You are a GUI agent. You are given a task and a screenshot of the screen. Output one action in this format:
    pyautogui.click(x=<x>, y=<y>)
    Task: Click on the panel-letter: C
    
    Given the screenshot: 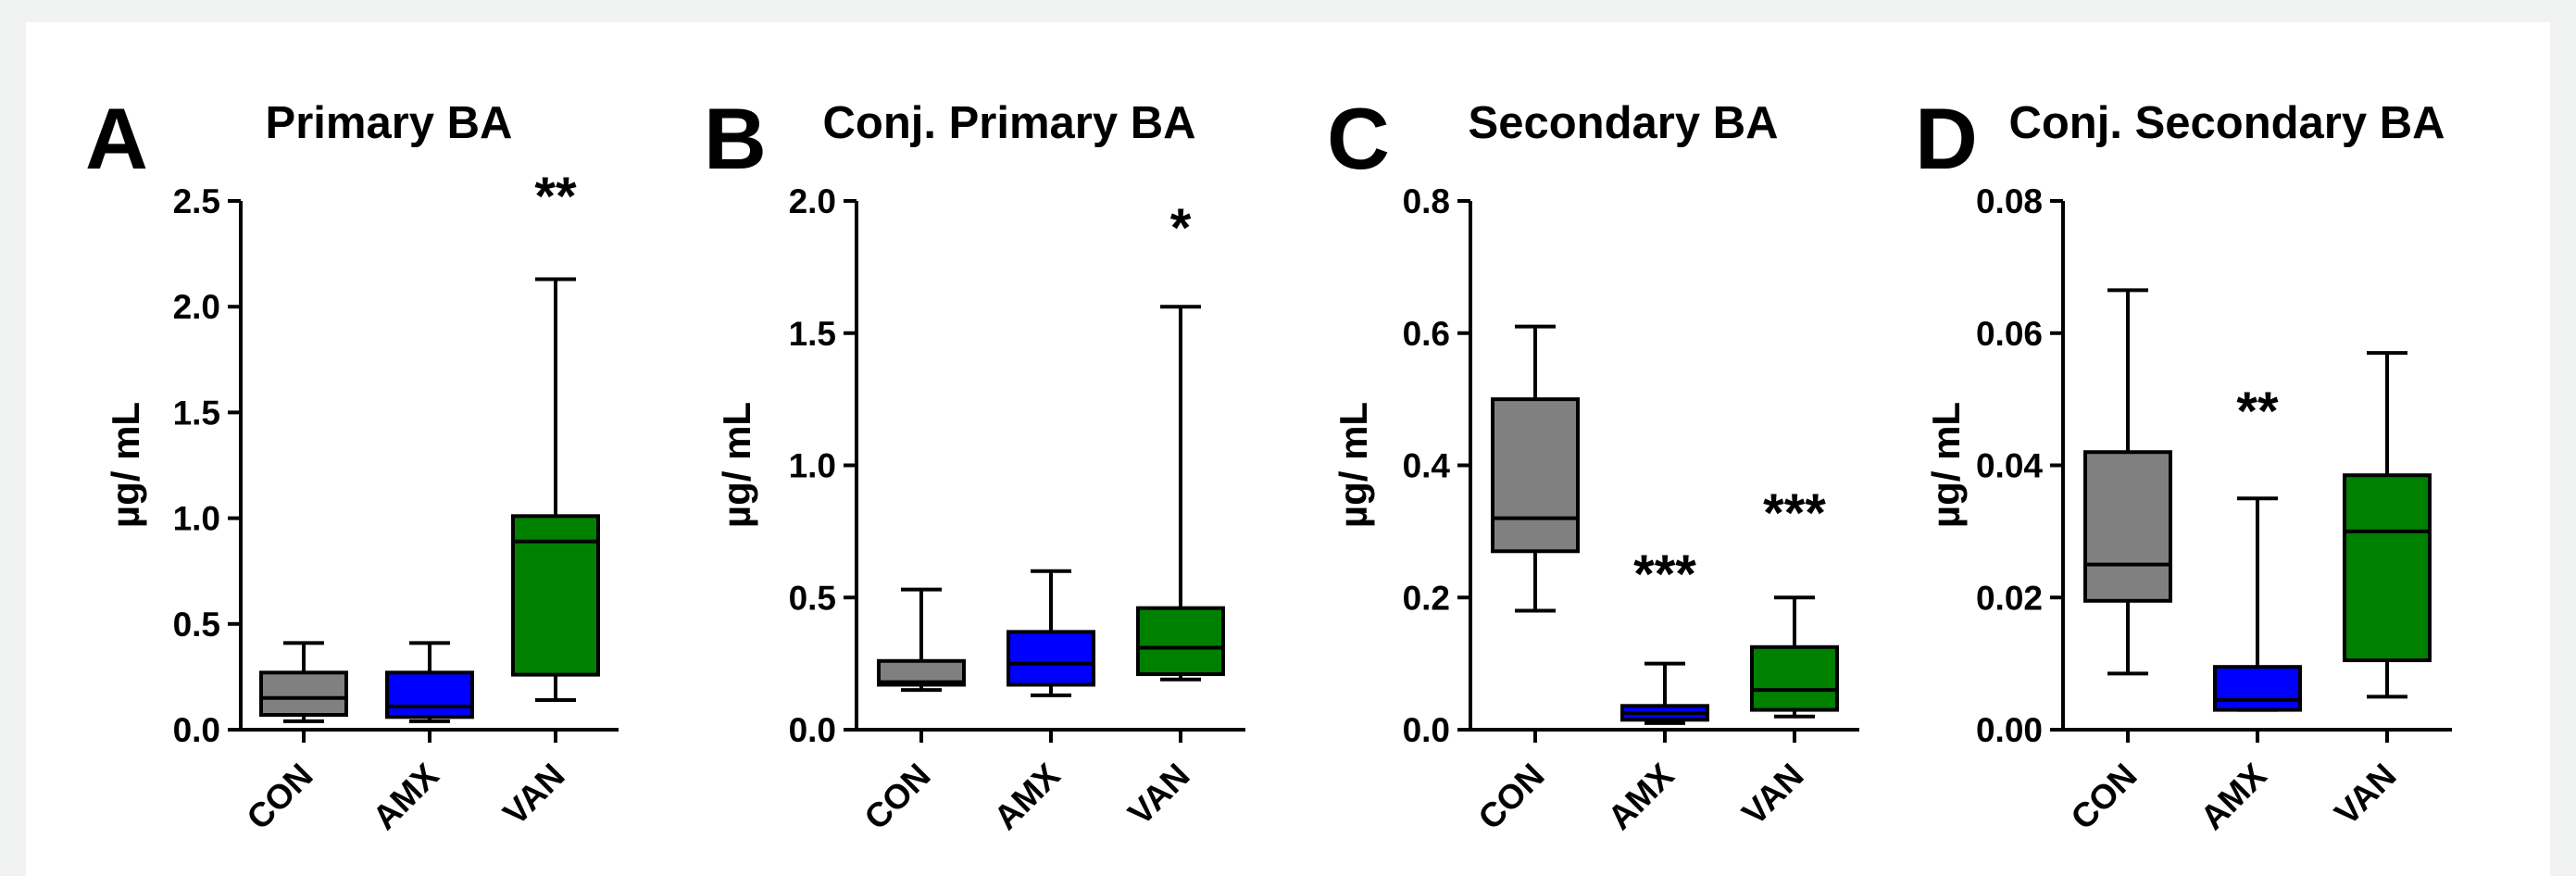 What is the action you would take?
    pyautogui.click(x=1358, y=139)
    